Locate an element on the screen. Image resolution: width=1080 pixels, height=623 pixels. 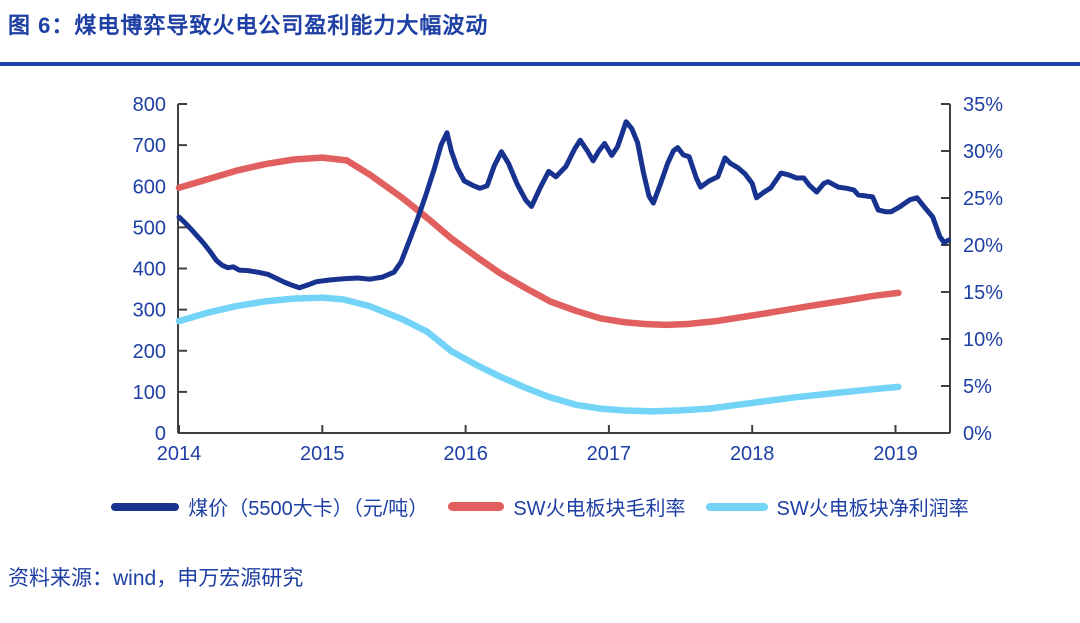
right-axis-tick-label: 0% is located at coordinates (977, 434).